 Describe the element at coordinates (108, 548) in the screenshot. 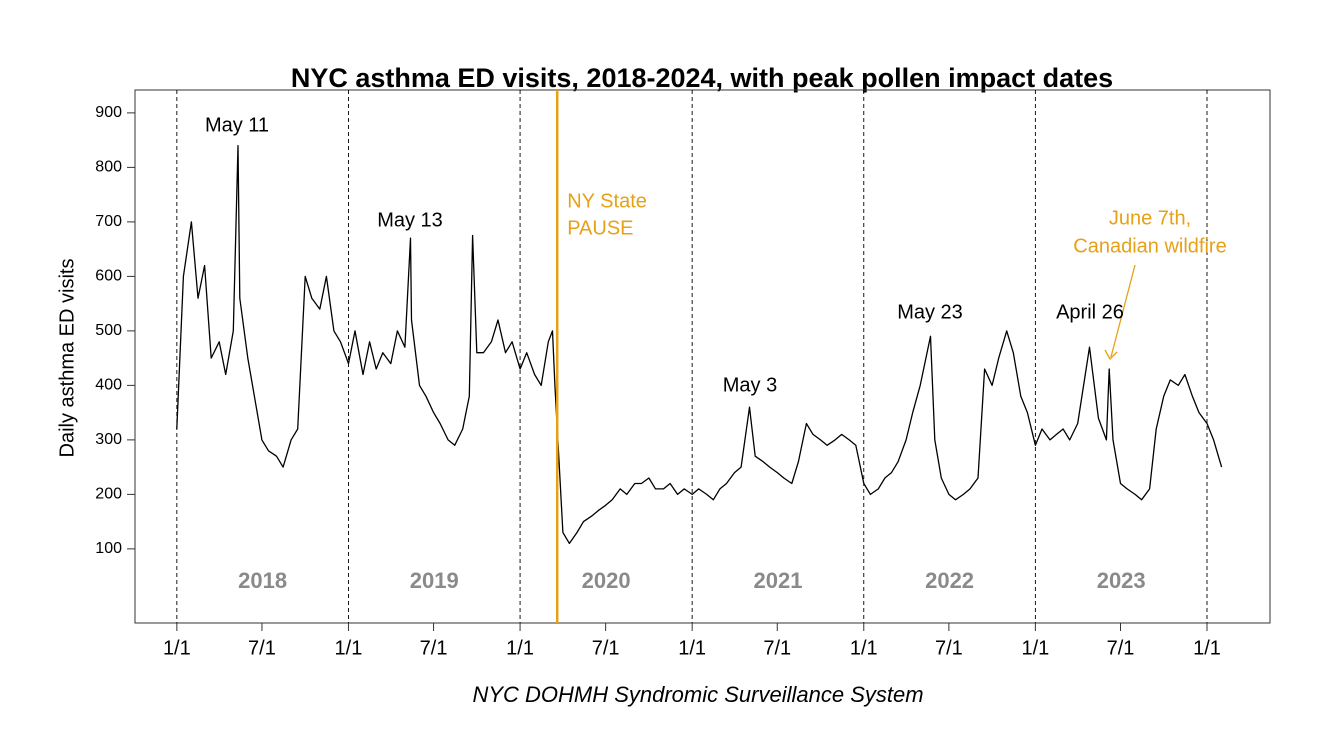

I see `y-tick-label: 100` at that location.